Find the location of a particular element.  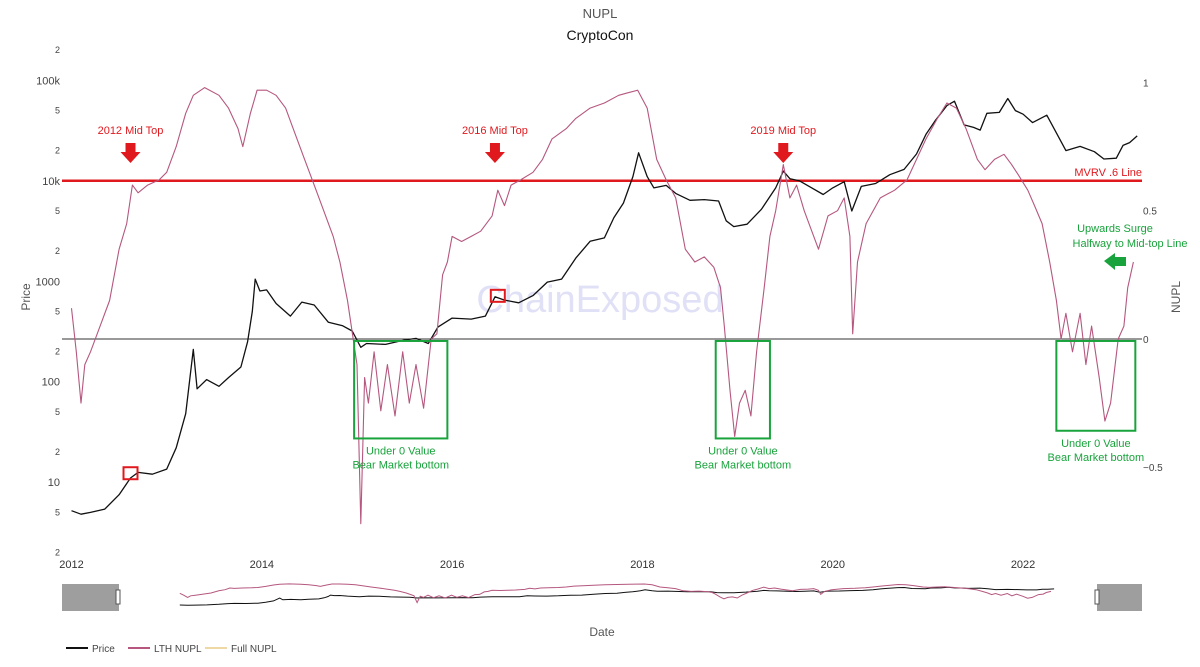

x-tick-label: 2014 is located at coordinates (262, 565).